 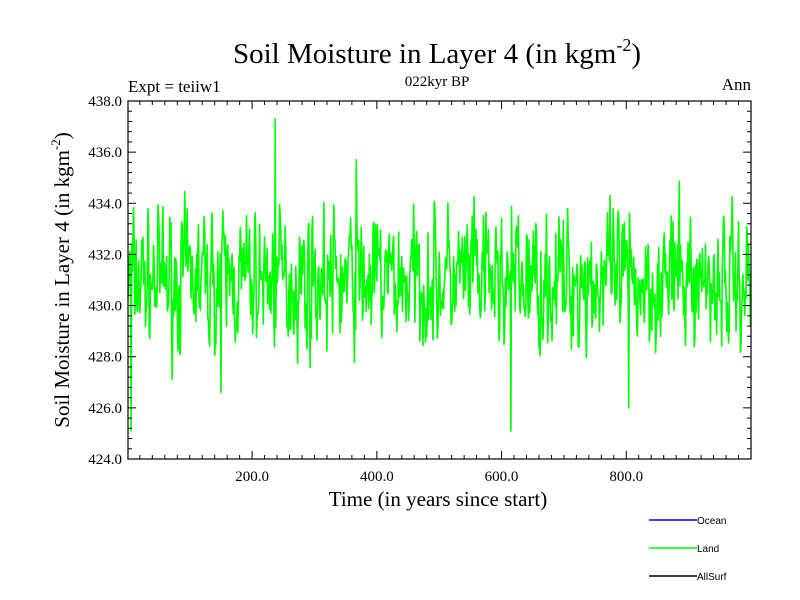 What do you see at coordinates (105, 460) in the screenshot?
I see `y-tick-label: 424.0` at bounding box center [105, 460].